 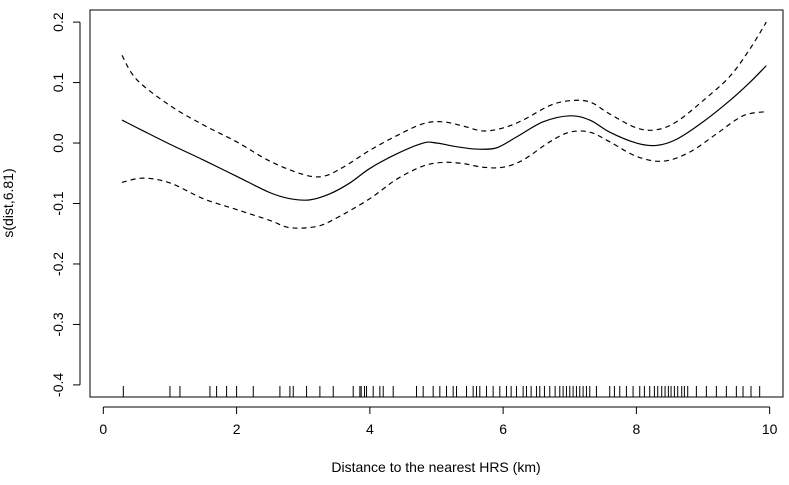 What do you see at coordinates (8, 202) in the screenshot?
I see `y-axis-title: s(dist,6.81)` at bounding box center [8, 202].